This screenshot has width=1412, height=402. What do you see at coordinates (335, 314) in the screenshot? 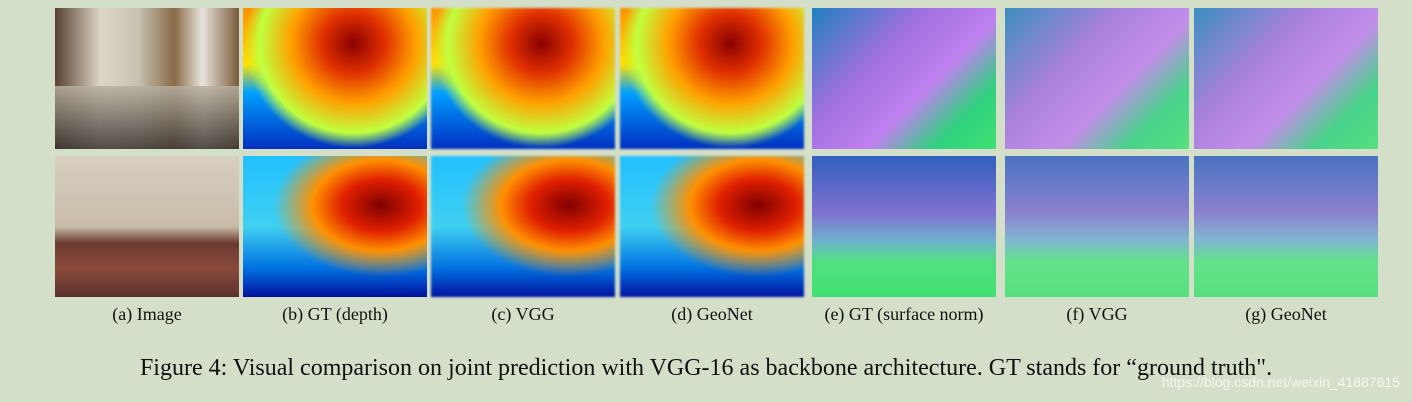
I see `panel-label: (b) GT (depth)` at bounding box center [335, 314].